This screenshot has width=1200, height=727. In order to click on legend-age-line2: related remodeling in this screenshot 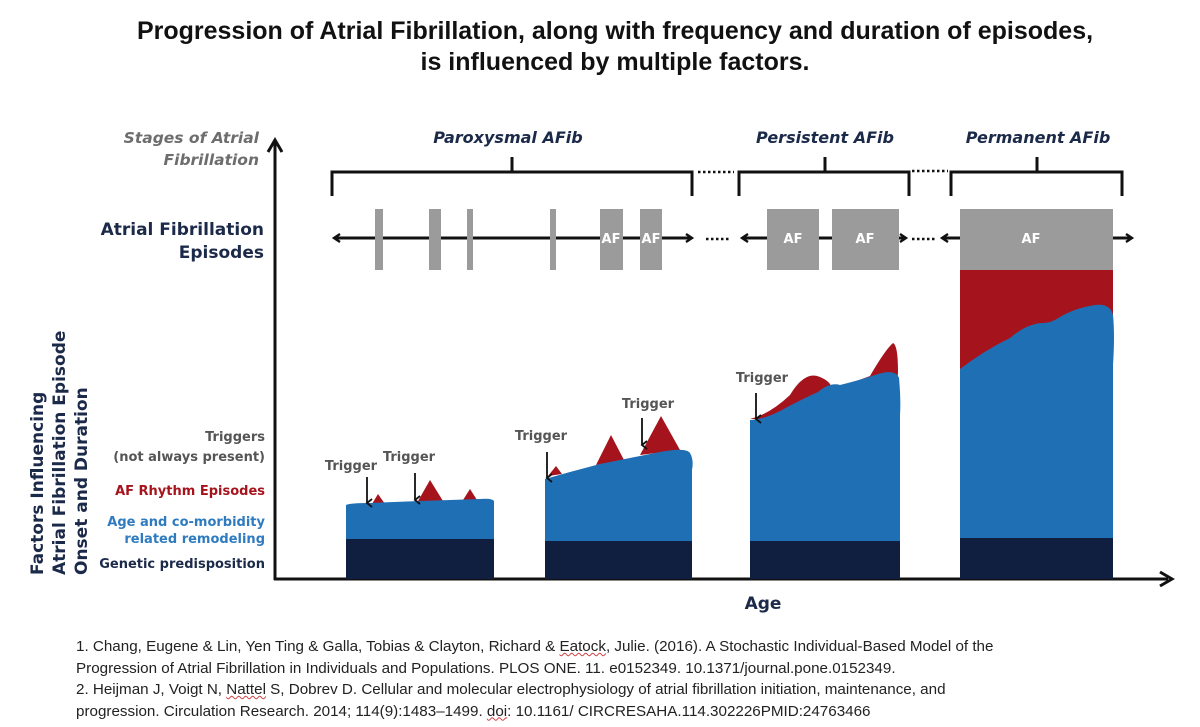, I will do `click(194, 539)`.